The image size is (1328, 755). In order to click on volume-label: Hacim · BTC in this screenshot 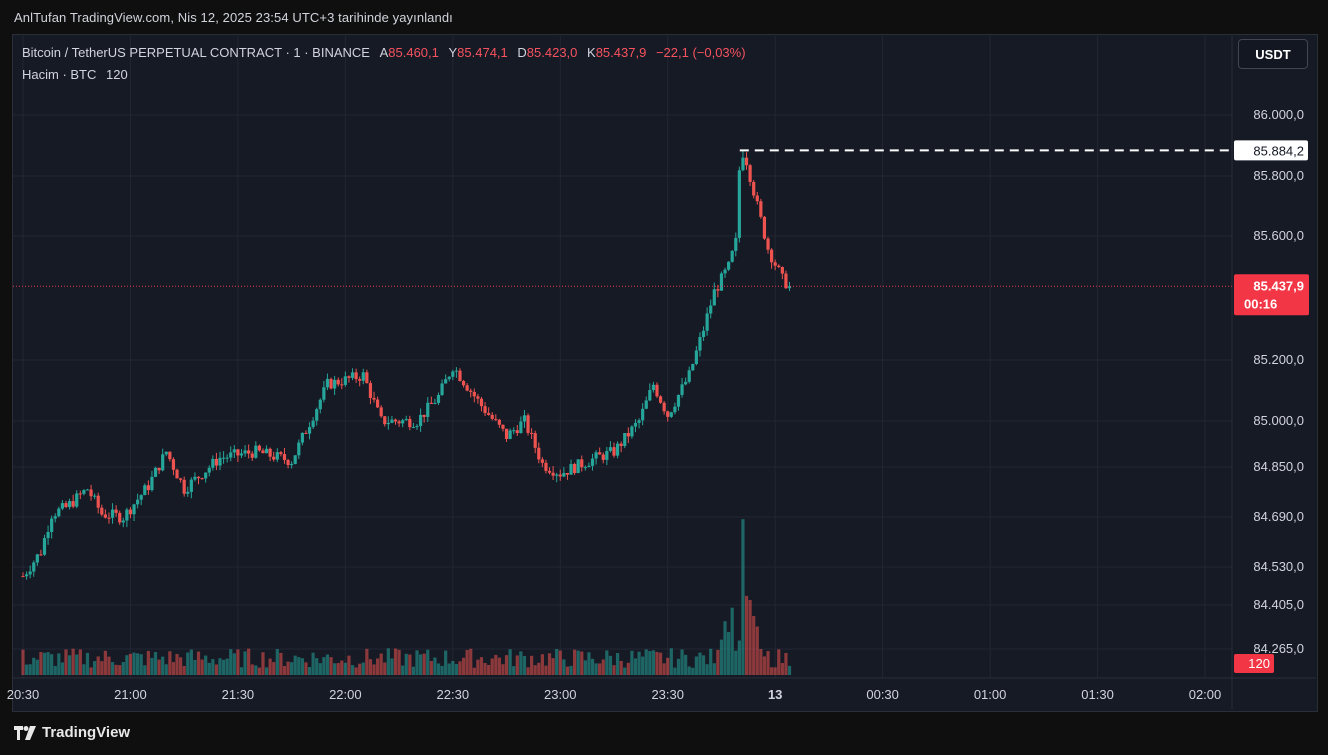, I will do `click(59, 74)`.